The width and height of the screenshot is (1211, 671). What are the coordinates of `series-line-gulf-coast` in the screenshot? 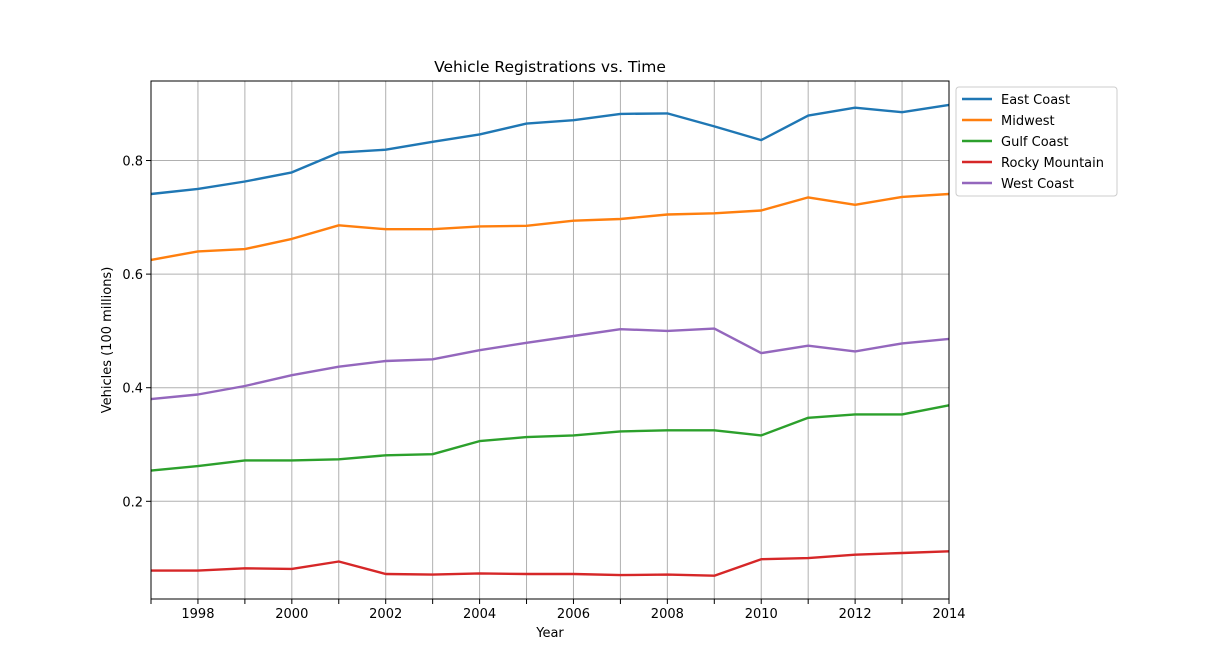 It's located at (550, 438).